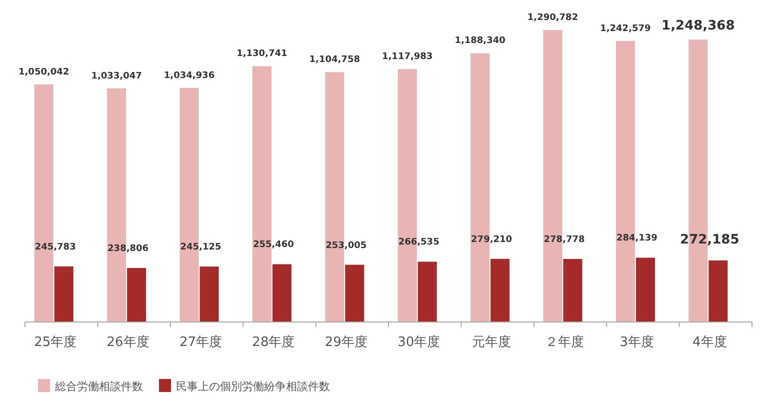 This screenshot has height=403, width=760. What do you see at coordinates (709, 342) in the screenshot?
I see `x-tick-label: 4年度` at bounding box center [709, 342].